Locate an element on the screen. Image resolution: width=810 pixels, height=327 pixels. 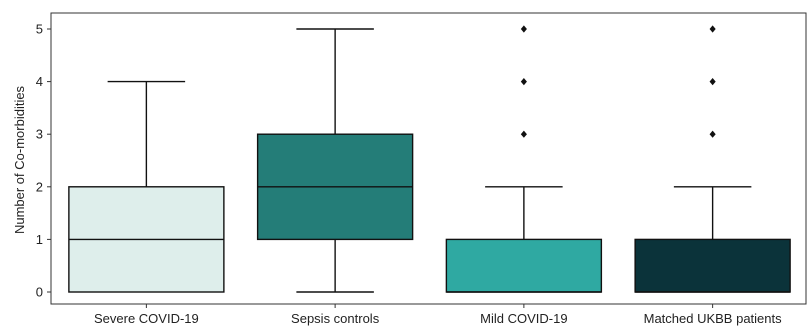
x-tick-label: Severe COVID-19 is located at coordinates (146, 318).